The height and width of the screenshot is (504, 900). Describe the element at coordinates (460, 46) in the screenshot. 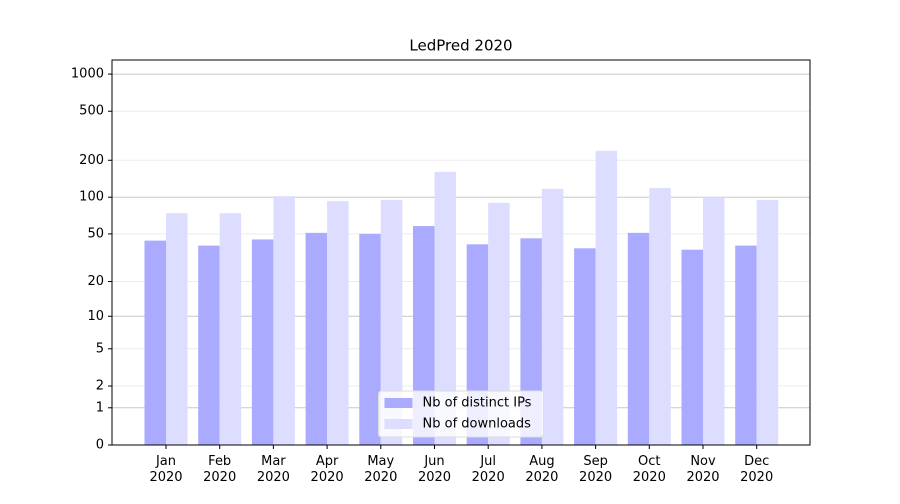

I see `chart-title: LedPred 2020` at that location.